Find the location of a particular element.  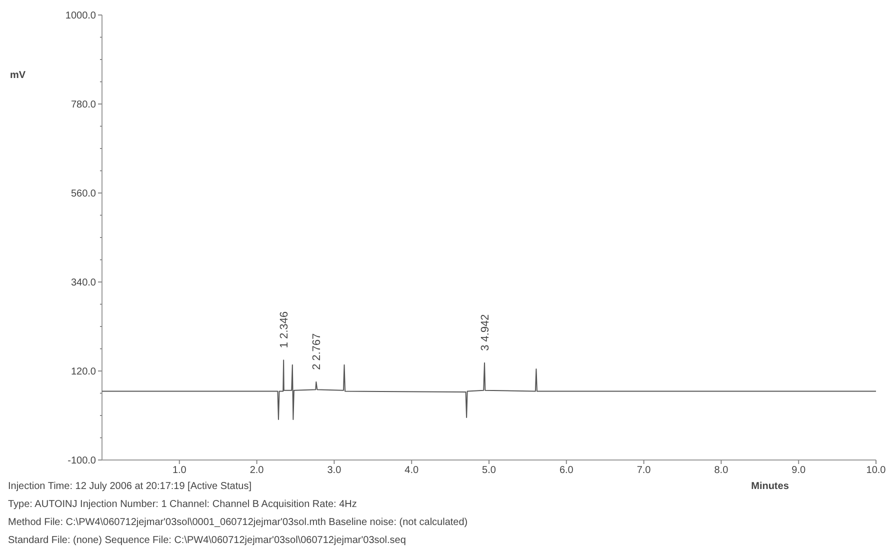

text: Injection Time: 12 July 2006 at 20:17:19 [Active Status] is located at coordinates (130, 486).